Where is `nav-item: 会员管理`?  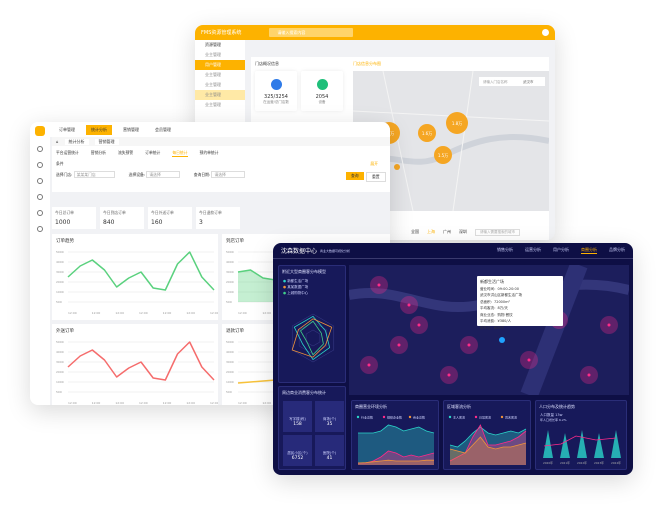 nav-item: 会员管理 is located at coordinates (163, 129).